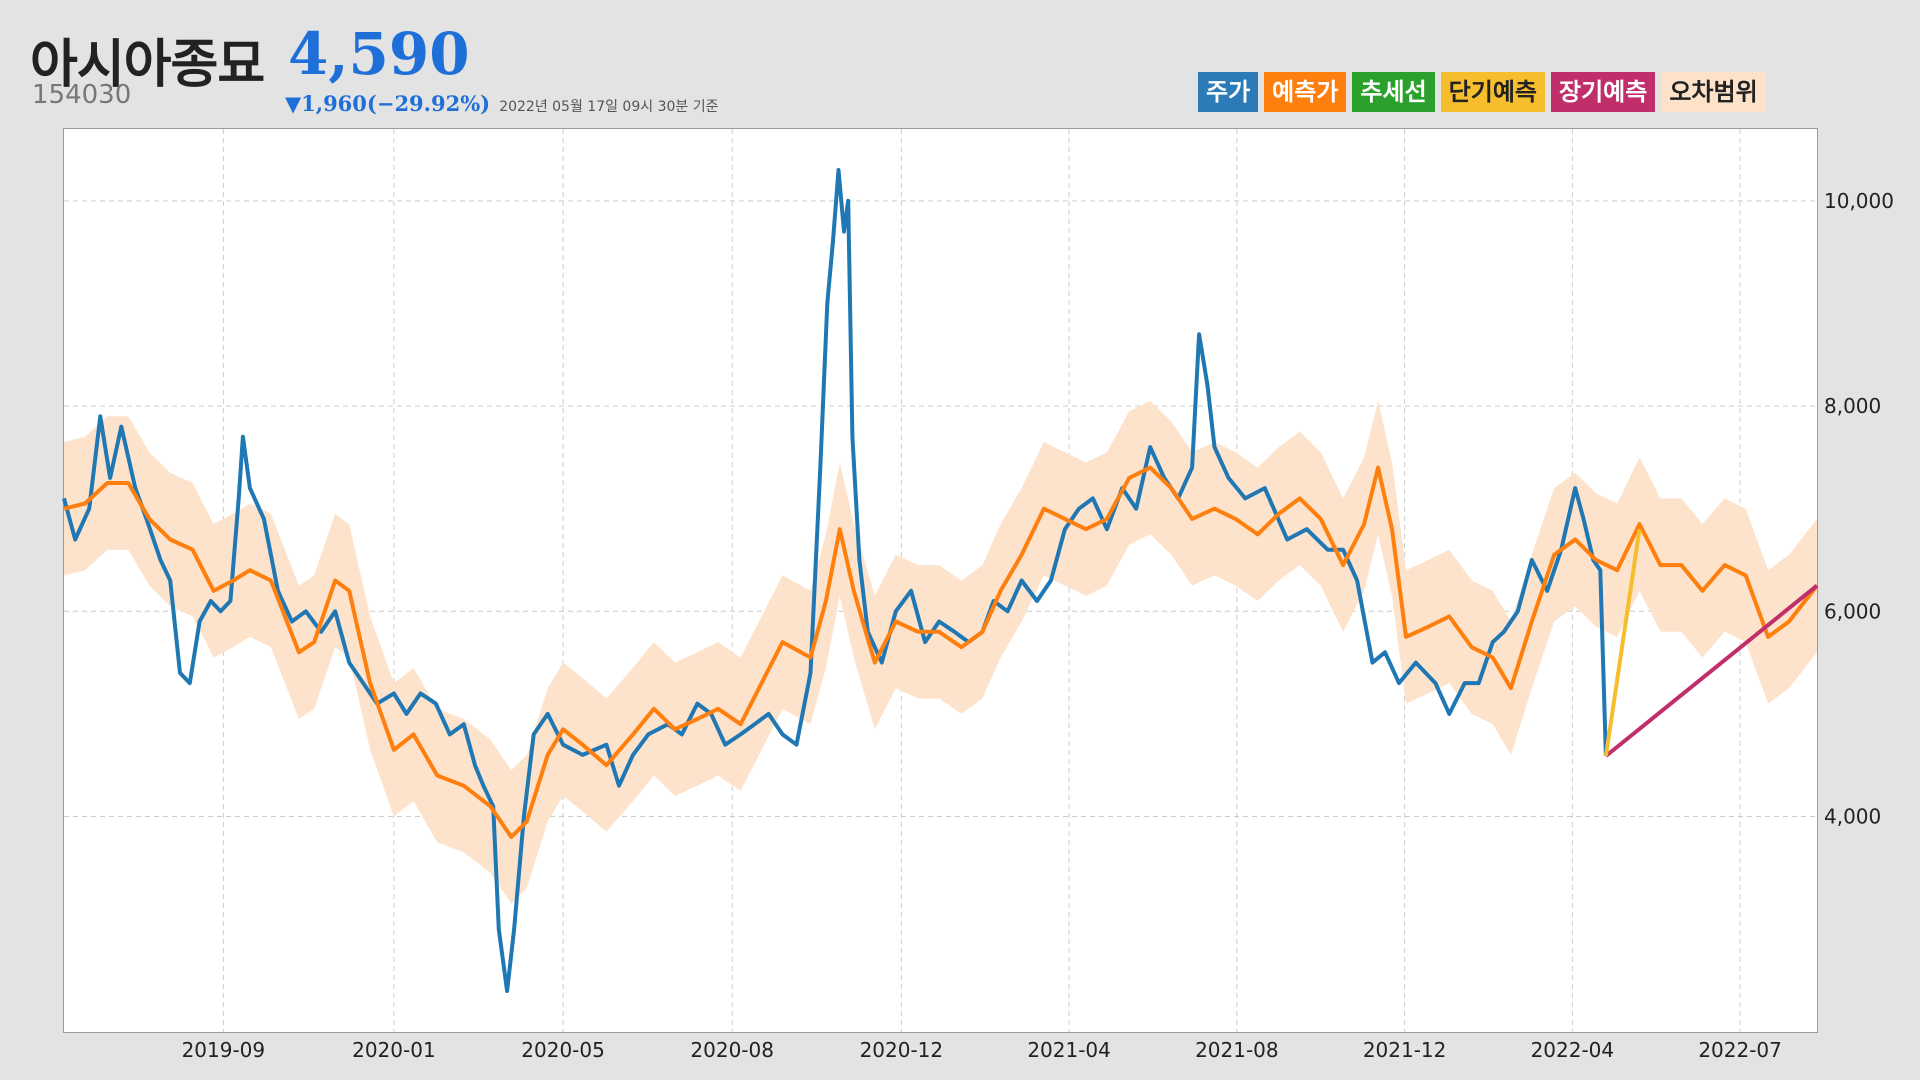 The image size is (1920, 1080). Describe the element at coordinates (1492, 92) in the screenshot. I see `legend-item-short-term: 단기예측` at that location.